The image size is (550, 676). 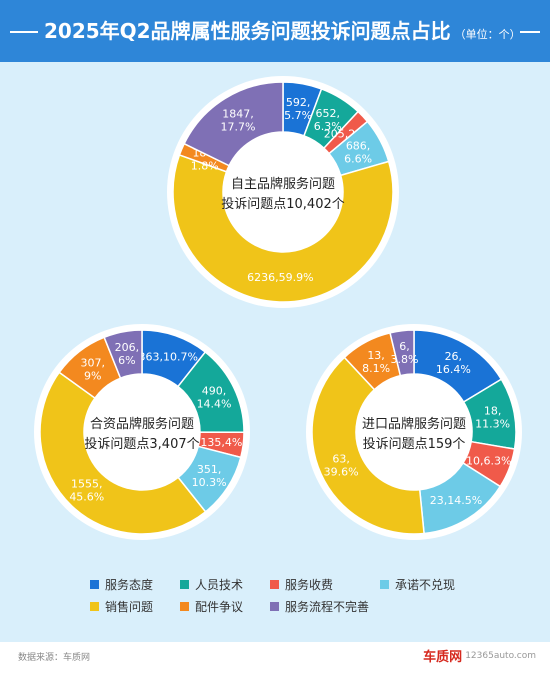 What do you see at coordinates (530, 32) in the screenshot?
I see `title-rule-right` at bounding box center [530, 32].